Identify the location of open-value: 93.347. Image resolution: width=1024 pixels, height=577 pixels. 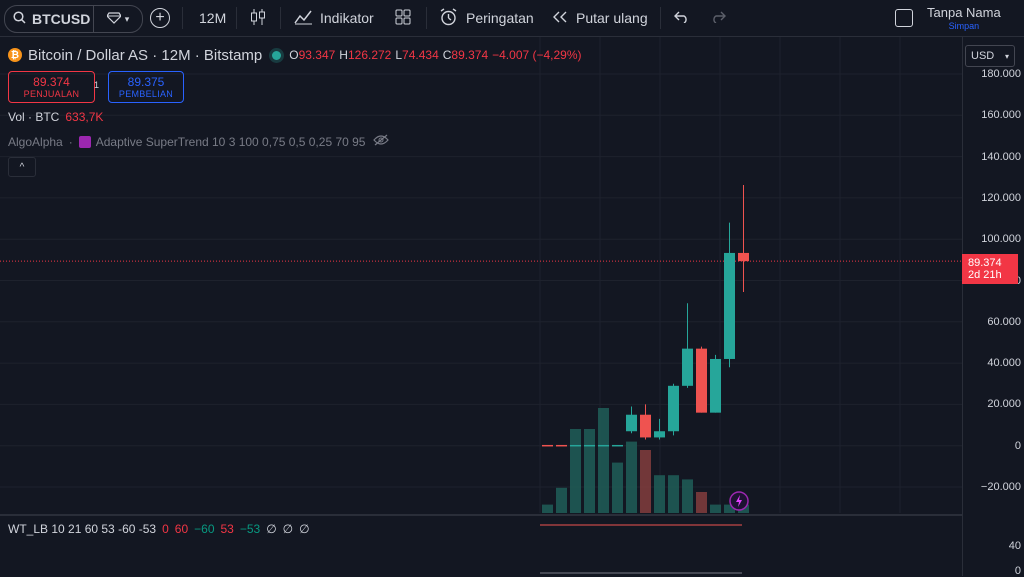
(317, 55).